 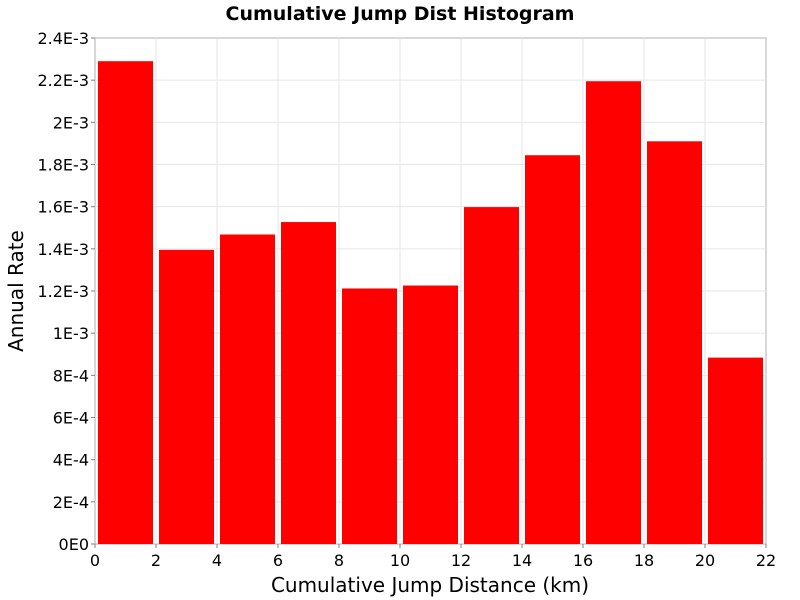 What do you see at coordinates (95, 560) in the screenshot?
I see `x-tick-label: 0` at bounding box center [95, 560].